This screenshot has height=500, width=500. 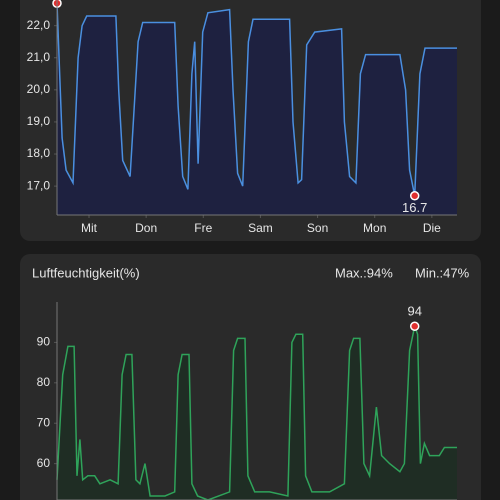 I want to click on y-tick-label: 21,0, so click(x=39, y=57).